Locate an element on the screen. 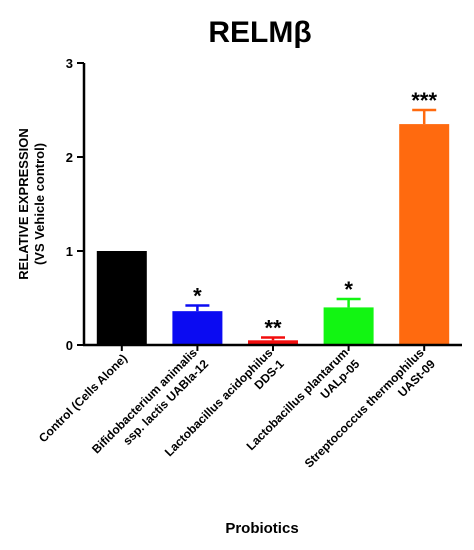 The width and height of the screenshot is (474, 550). significance-marker: ** is located at coordinates (273, 327).